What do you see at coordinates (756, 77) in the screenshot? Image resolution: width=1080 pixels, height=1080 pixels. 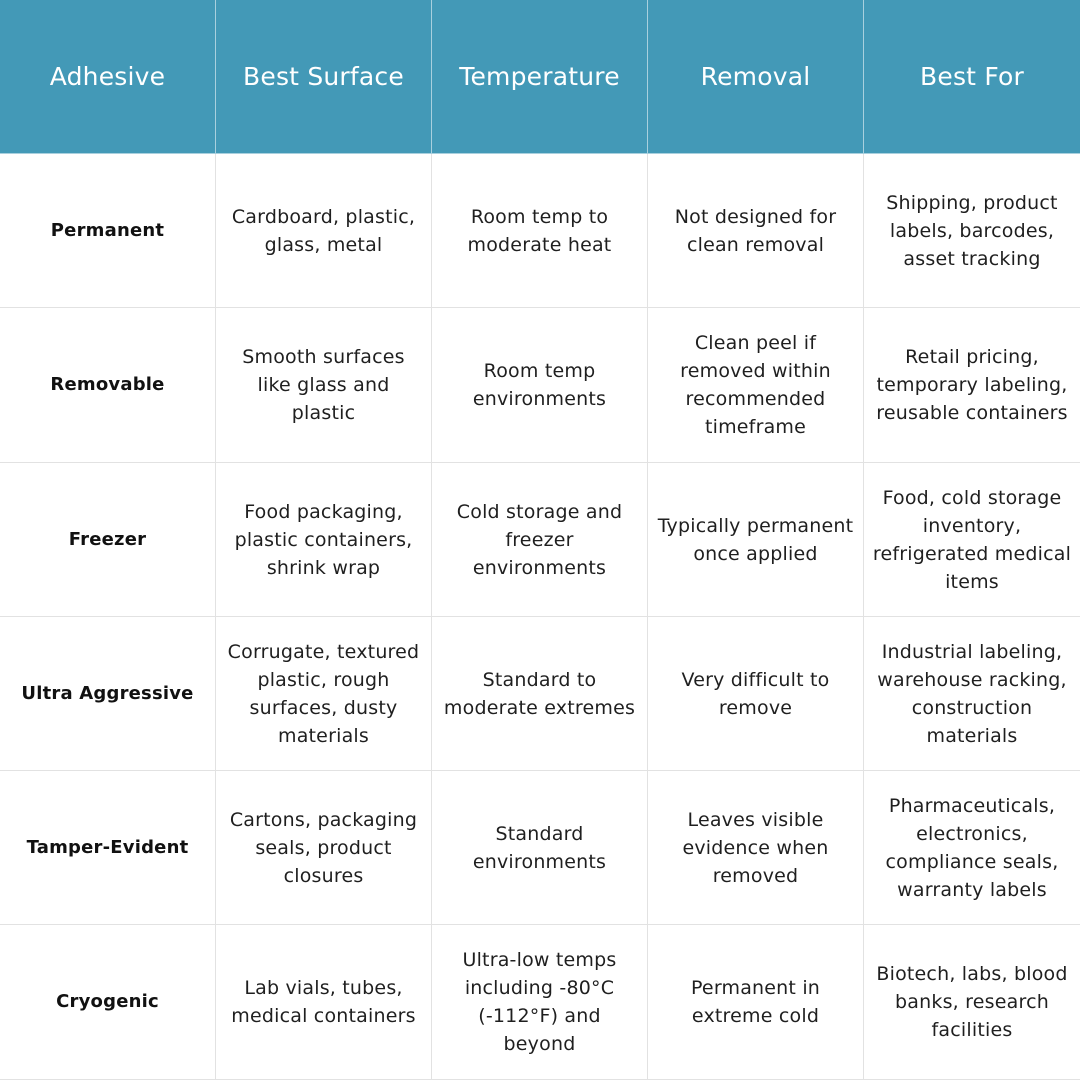 I see `column-header-removal: Removal` at bounding box center [756, 77].